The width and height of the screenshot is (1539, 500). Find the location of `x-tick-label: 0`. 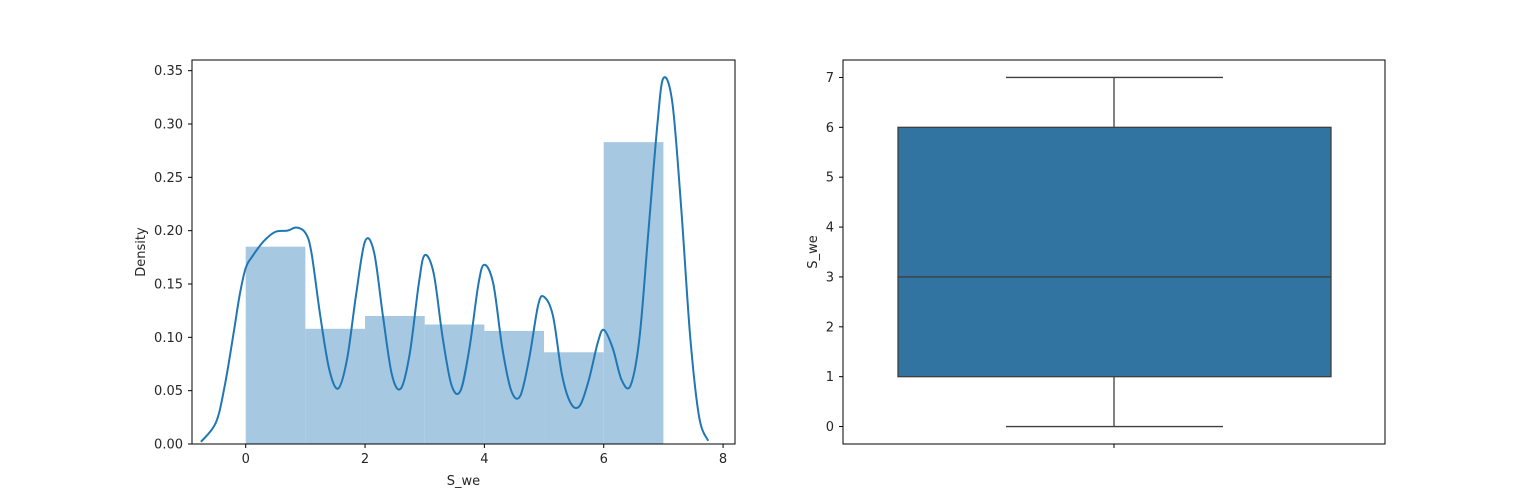

x-tick-label: 0 is located at coordinates (246, 459).